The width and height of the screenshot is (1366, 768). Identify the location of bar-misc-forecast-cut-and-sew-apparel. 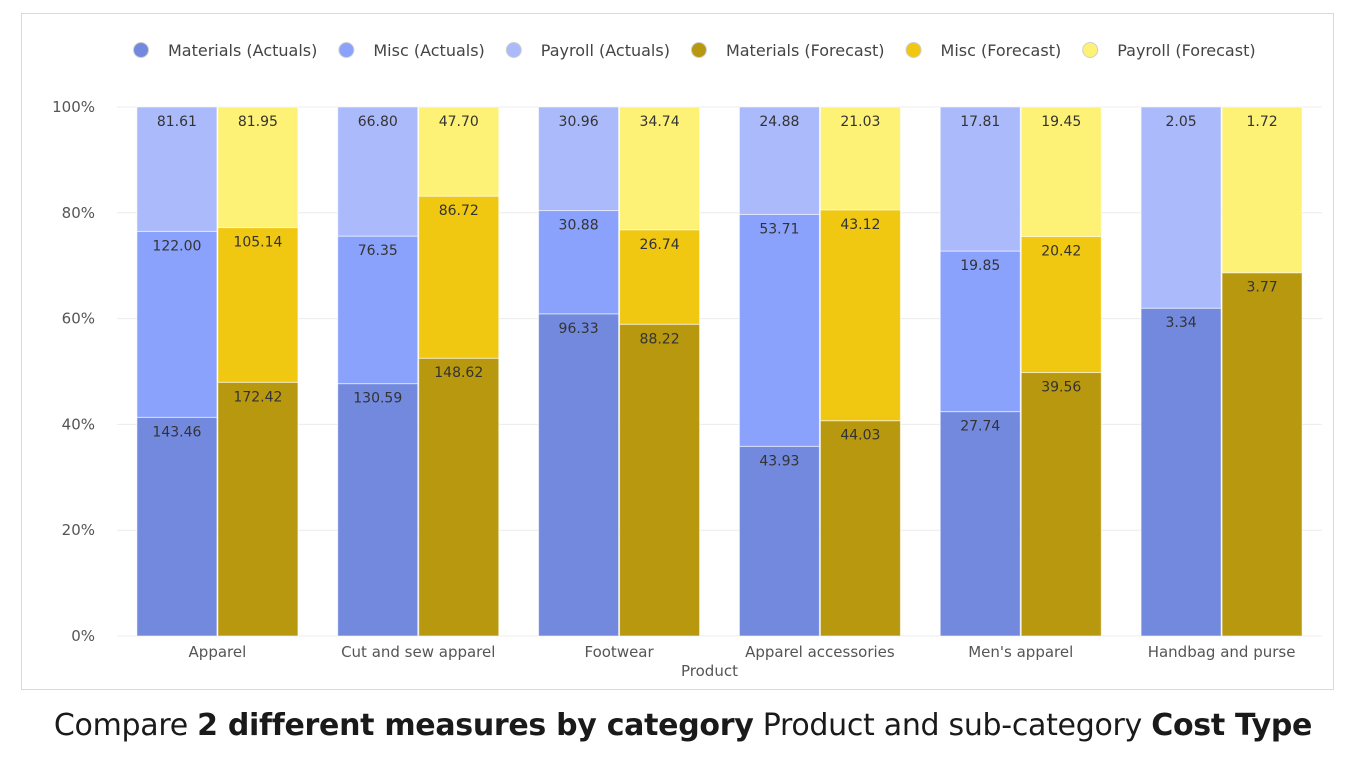
(459, 277).